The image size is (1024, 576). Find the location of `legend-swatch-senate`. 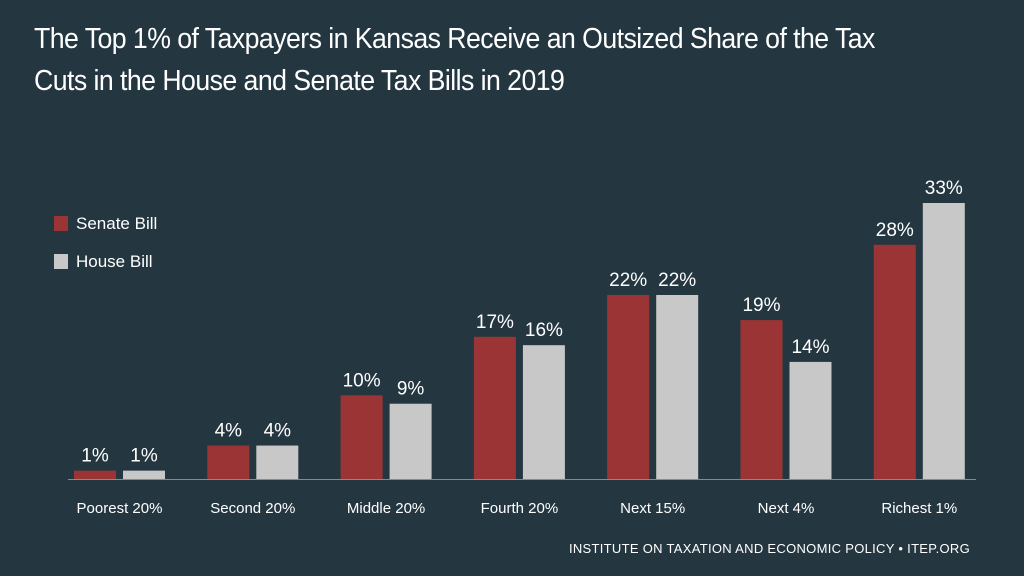

legend-swatch-senate is located at coordinates (61, 223).